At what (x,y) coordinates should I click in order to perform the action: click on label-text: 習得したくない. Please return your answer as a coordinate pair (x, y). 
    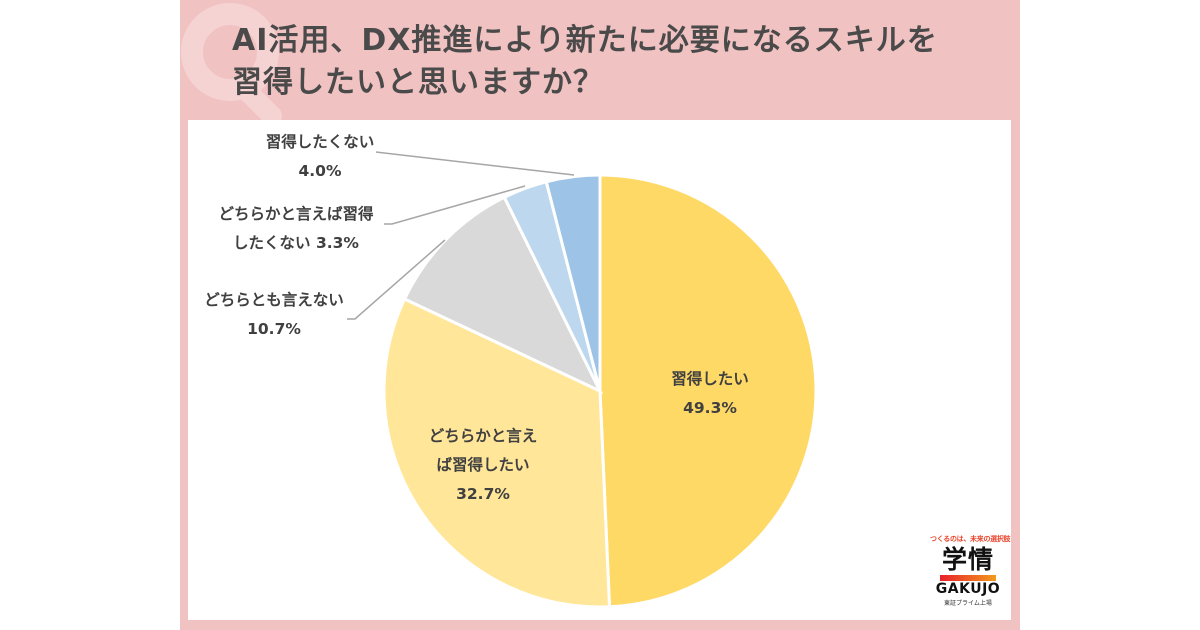
    Looking at the image, I should click on (320, 142).